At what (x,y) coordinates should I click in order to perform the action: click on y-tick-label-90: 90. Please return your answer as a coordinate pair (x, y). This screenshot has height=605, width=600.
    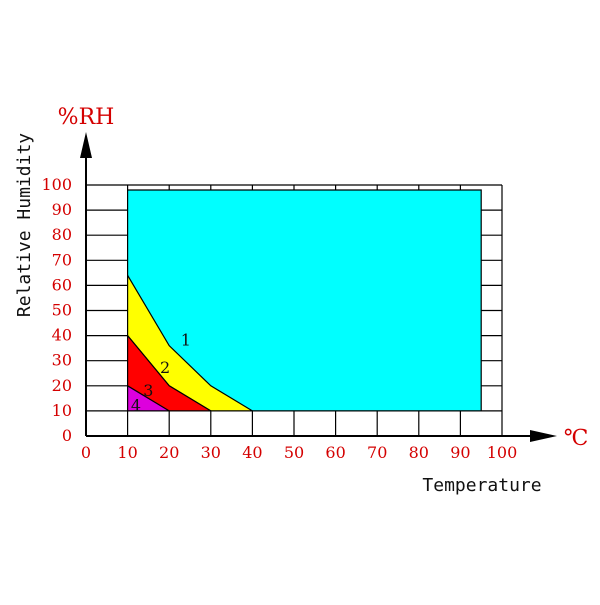
    Looking at the image, I should click on (62, 209).